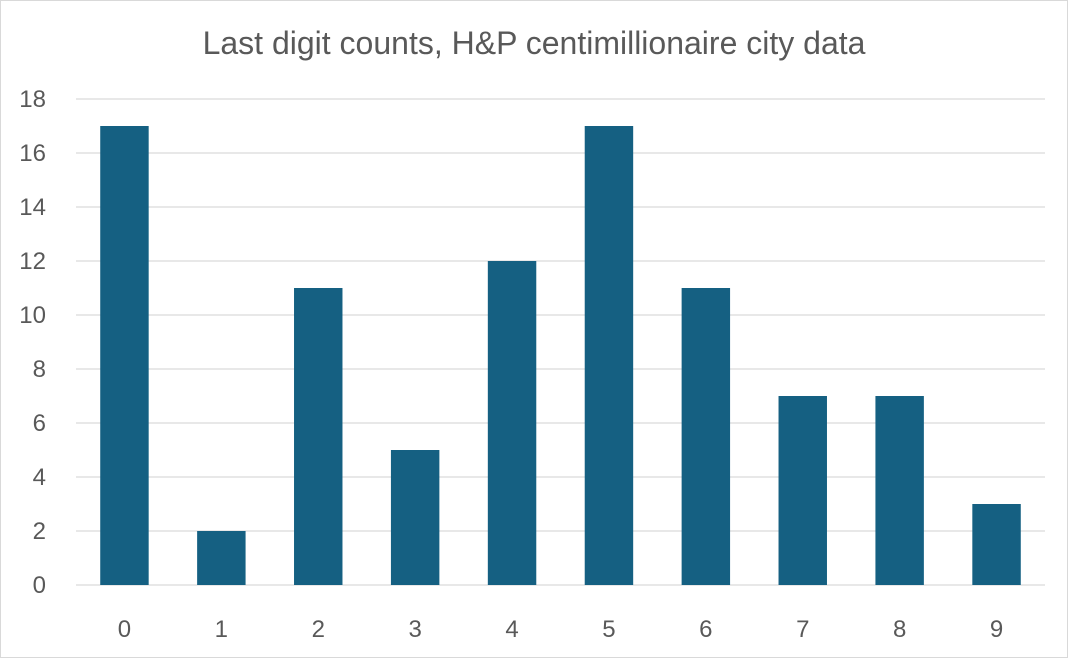 This screenshot has width=1068, height=658. Describe the element at coordinates (608, 629) in the screenshot. I see `x-tick-label: 5` at that location.